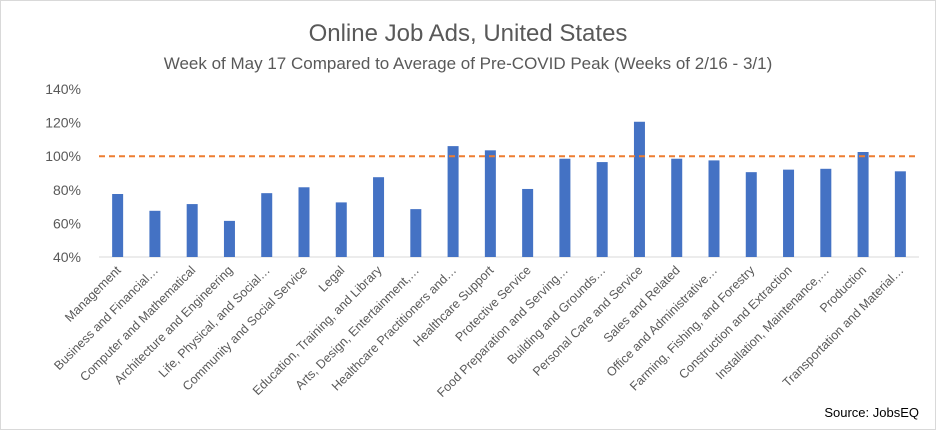  What do you see at coordinates (63, 156) in the screenshot?
I see `y-tick-label: 100%` at bounding box center [63, 156].